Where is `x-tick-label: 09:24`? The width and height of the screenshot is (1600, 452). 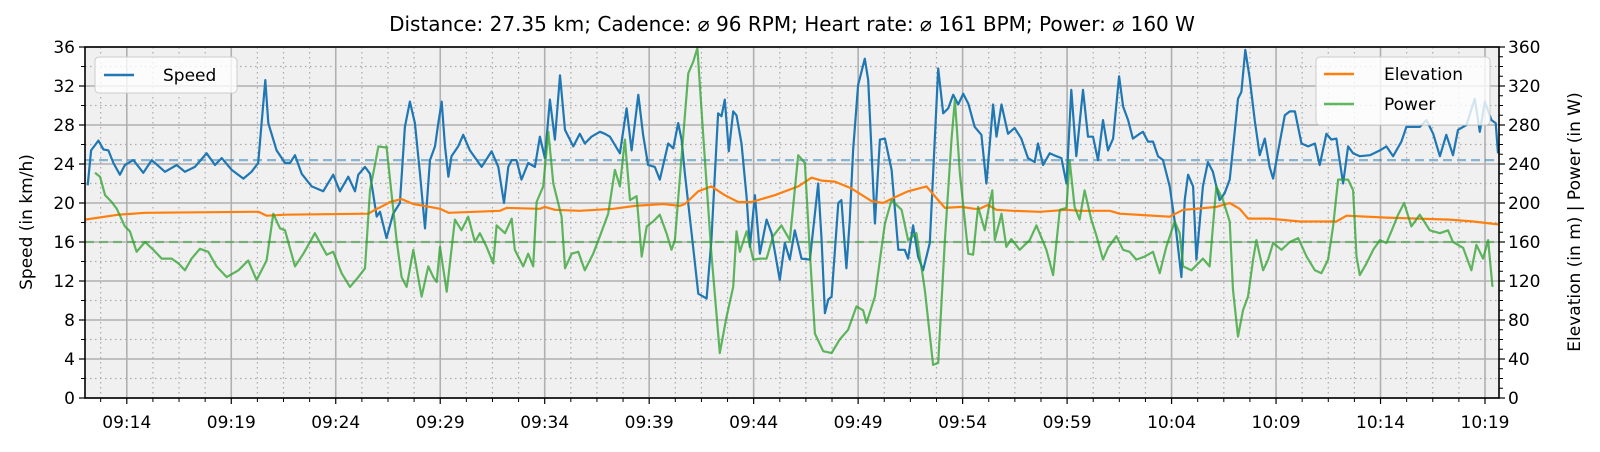
x-tick-label: 09:24 is located at coordinates (335, 423).